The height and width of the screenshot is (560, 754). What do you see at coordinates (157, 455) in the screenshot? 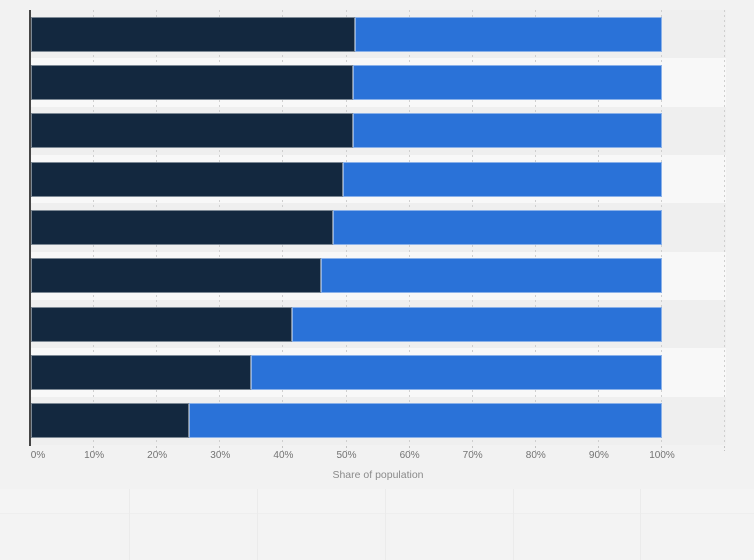
I see `x-axis-tick-label: 20%` at bounding box center [157, 455].